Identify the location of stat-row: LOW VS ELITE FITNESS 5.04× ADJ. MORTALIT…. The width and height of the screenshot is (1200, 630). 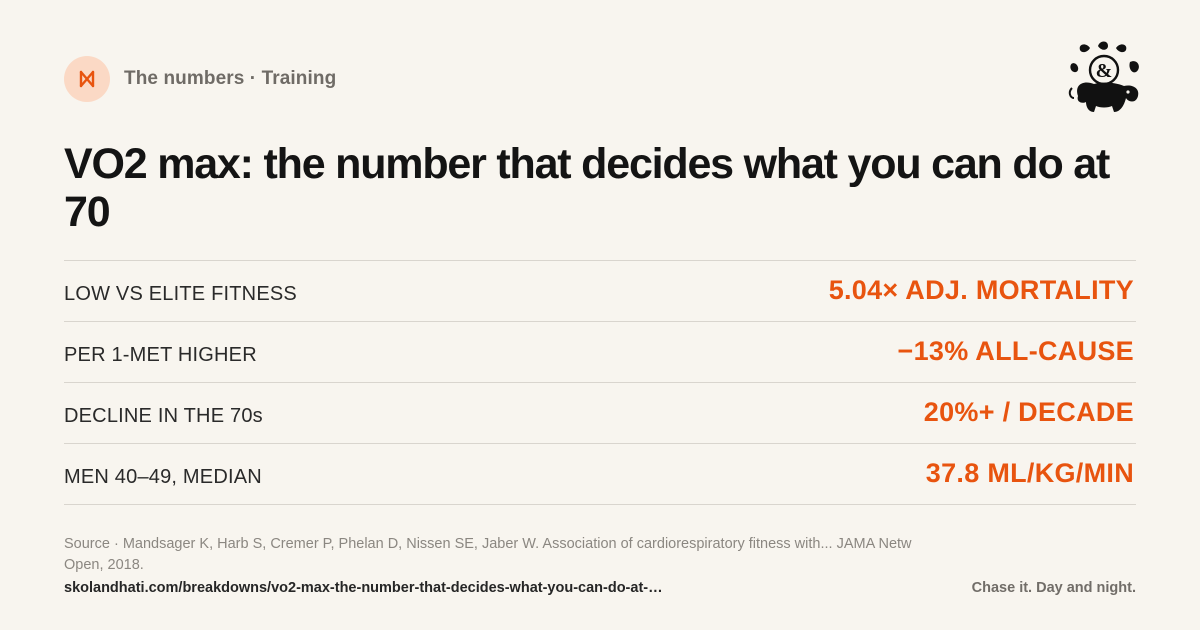
(600, 291).